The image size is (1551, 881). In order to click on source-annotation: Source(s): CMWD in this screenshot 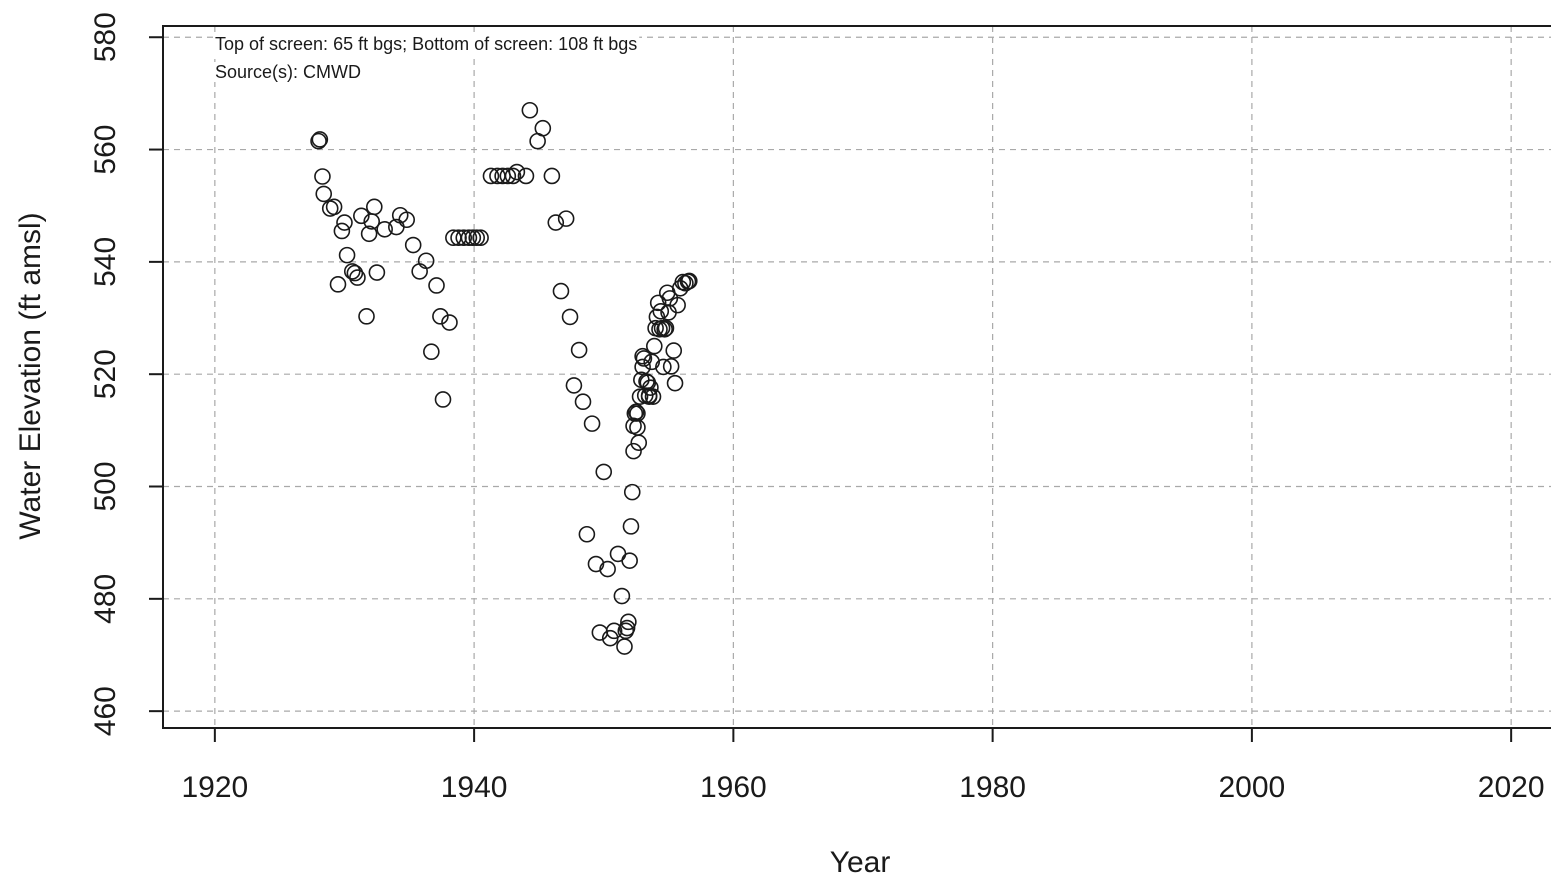, I will do `click(288, 72)`.